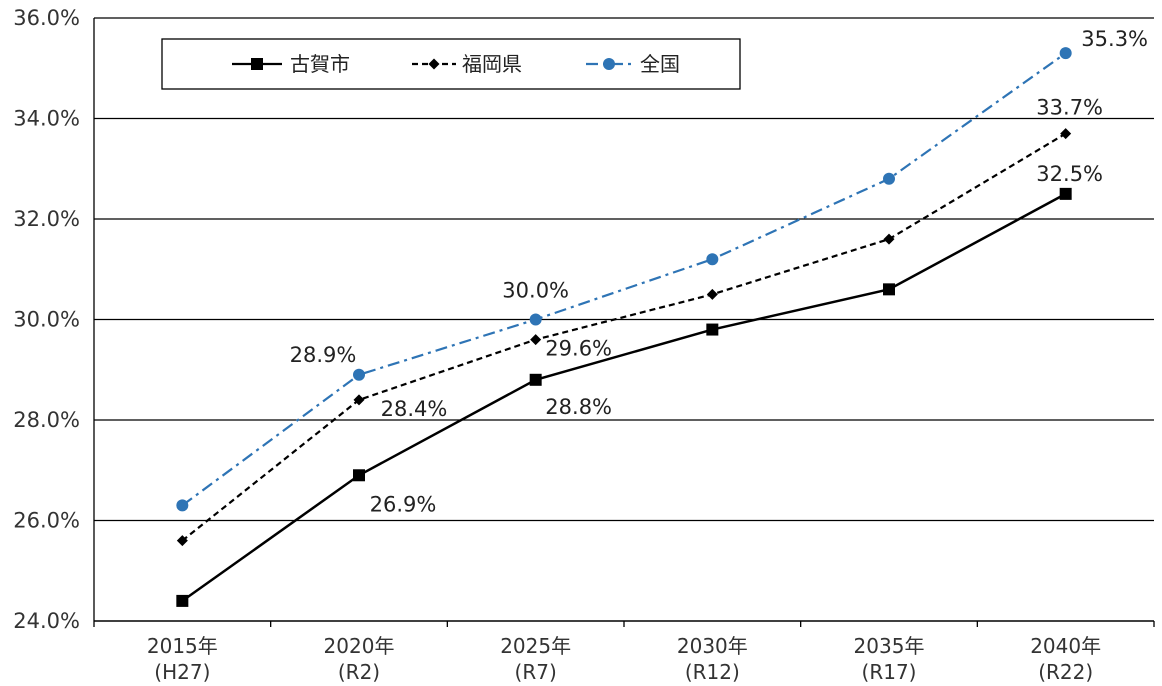 The height and width of the screenshot is (686, 1162). What do you see at coordinates (46, 420) in the screenshot?
I see `y-tick-label: 28.0%` at bounding box center [46, 420].